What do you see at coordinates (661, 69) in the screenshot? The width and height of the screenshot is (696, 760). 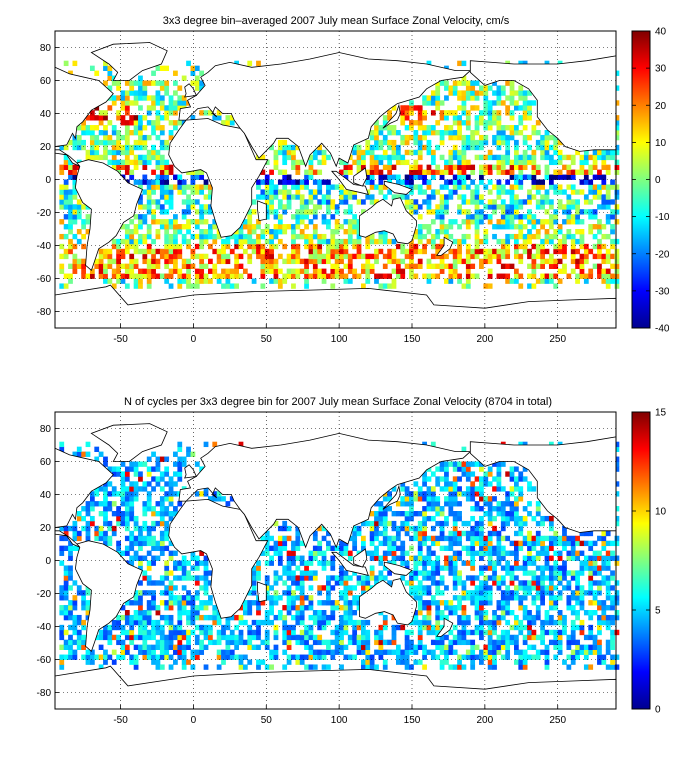 I see `velocity-colorbar-tick-label: 30` at bounding box center [661, 69].